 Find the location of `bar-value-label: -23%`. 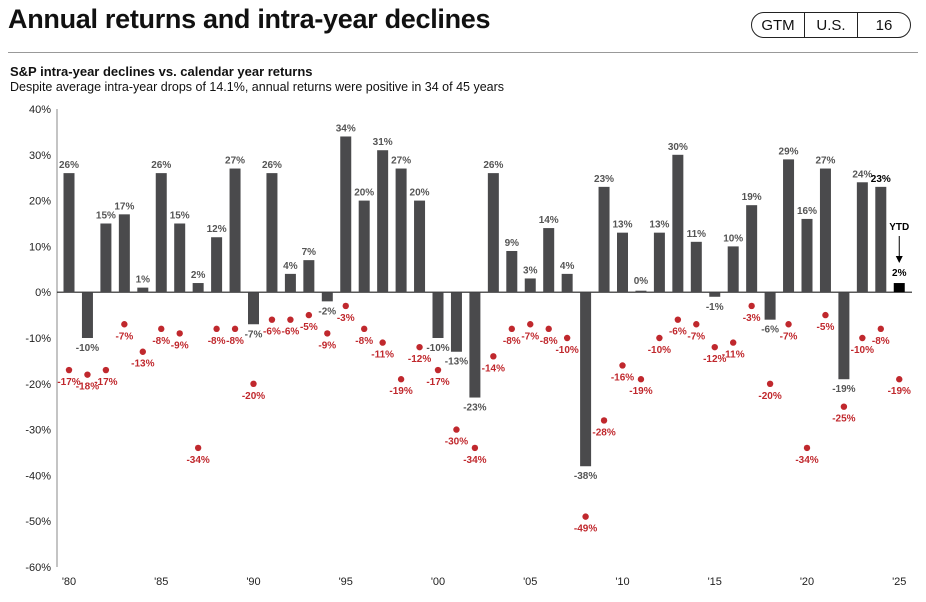

bar-value-label: -23% is located at coordinates (474, 408).